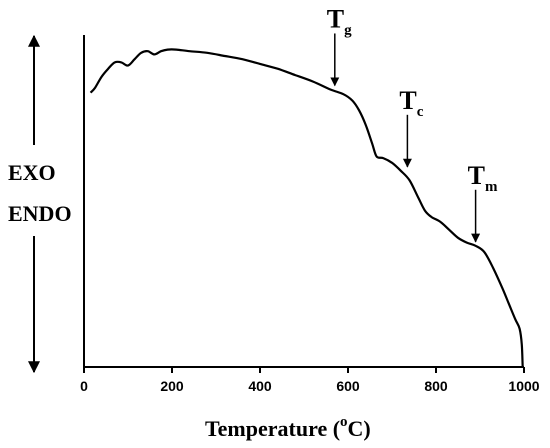 The width and height of the screenshot is (550, 448). Describe the element at coordinates (348, 386) in the screenshot. I see `x-tick-label: 600` at that location.